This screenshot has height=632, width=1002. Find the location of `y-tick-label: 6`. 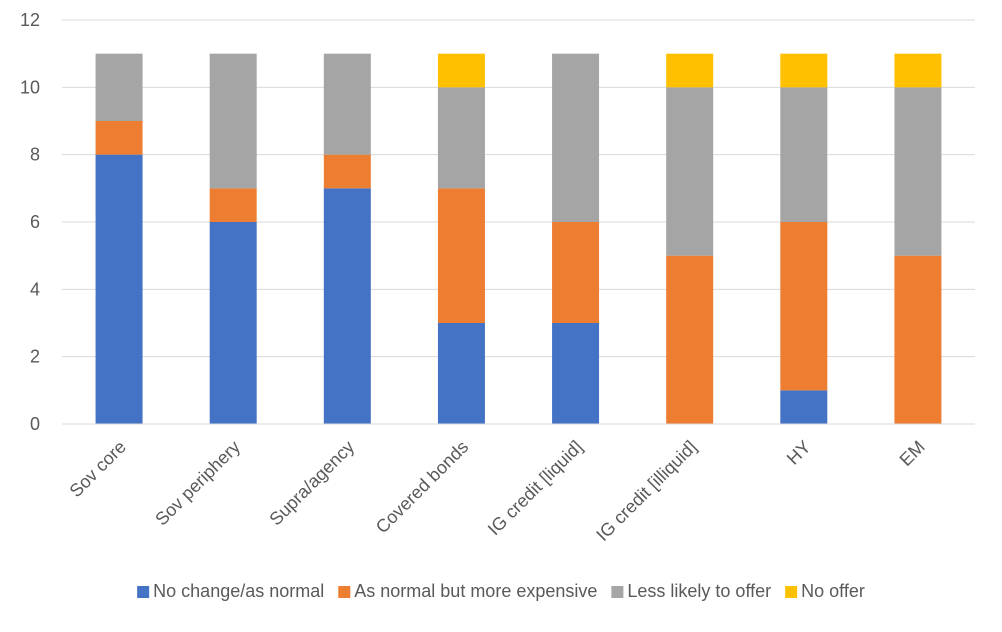

y-tick-label: 6 is located at coordinates (35, 222).